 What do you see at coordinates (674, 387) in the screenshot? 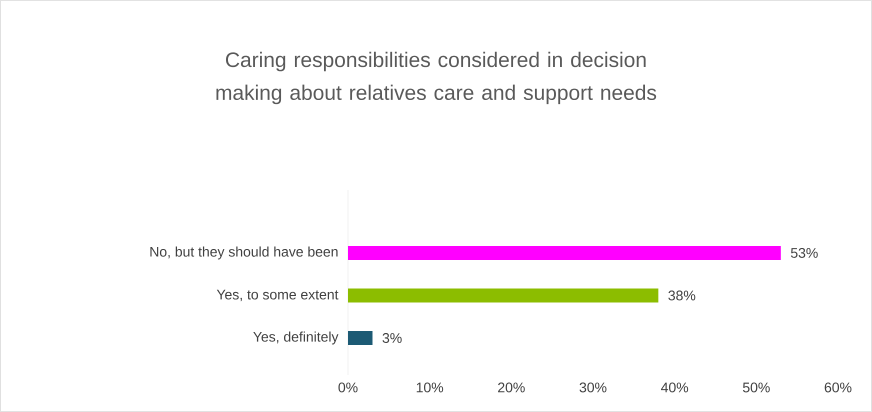
I see `x-tick-label: 40%` at bounding box center [674, 387].